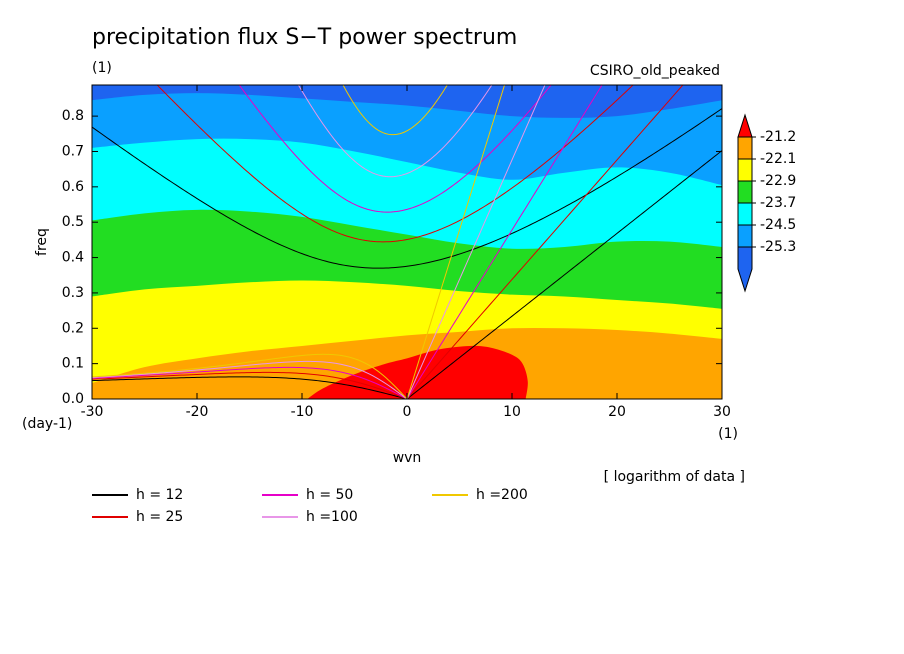 This screenshot has width=904, height=654. Describe the element at coordinates (159, 495) in the screenshot. I see `legend-label: h = 12` at that location.